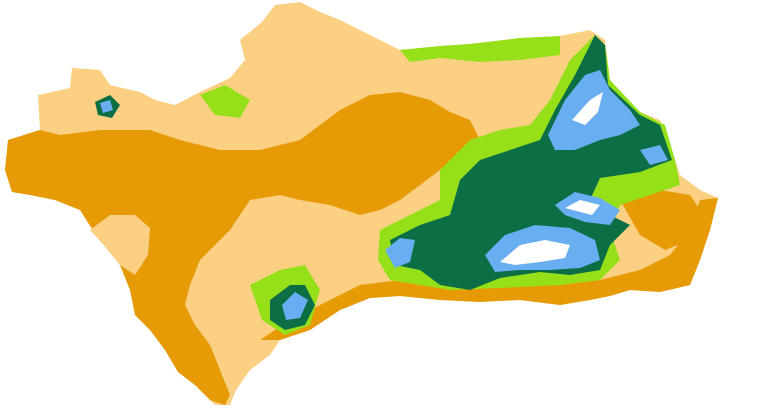  I want to click on peak-white-north, so click(587, 108).